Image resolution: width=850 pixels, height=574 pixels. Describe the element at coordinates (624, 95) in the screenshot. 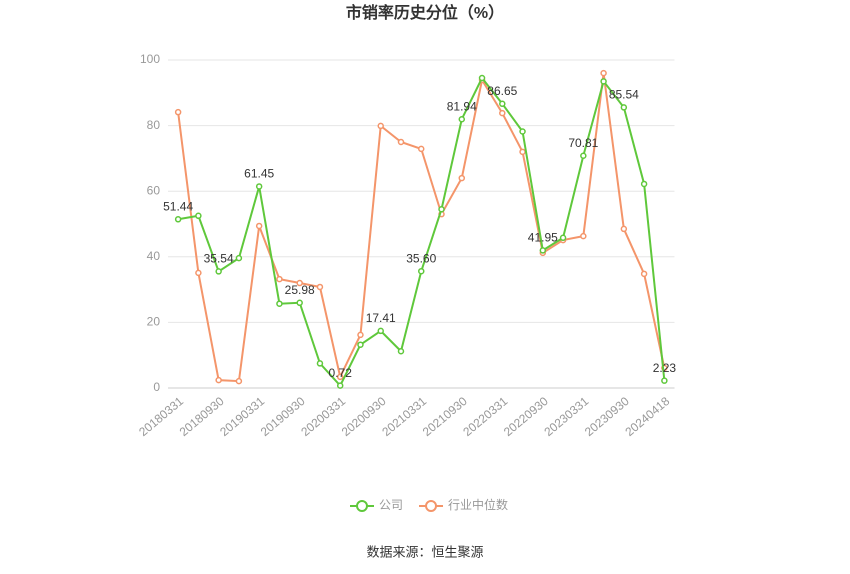

I see `data-label: 85.54` at that location.